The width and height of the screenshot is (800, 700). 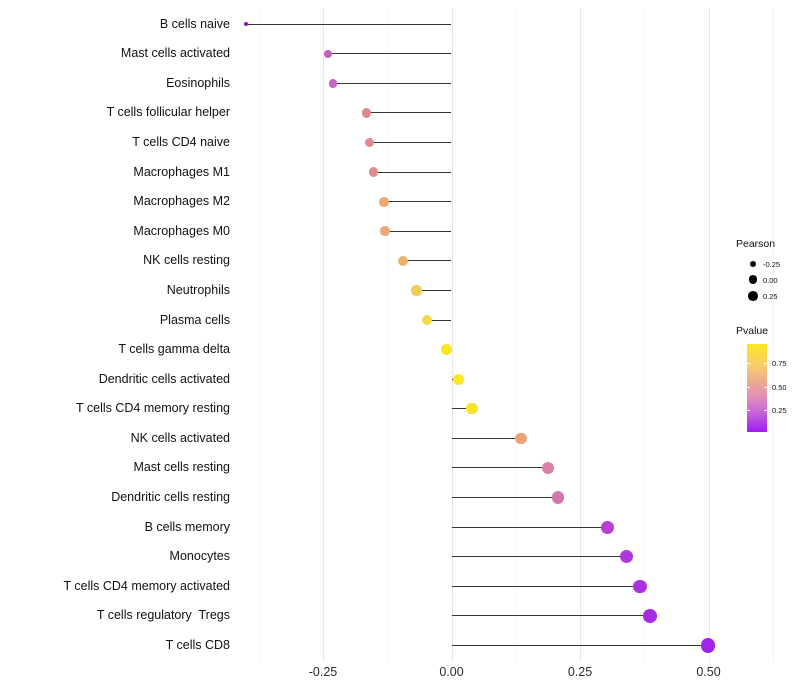 What do you see at coordinates (181, 230) in the screenshot?
I see `y-axis-label: Macrophages M0` at bounding box center [181, 230].